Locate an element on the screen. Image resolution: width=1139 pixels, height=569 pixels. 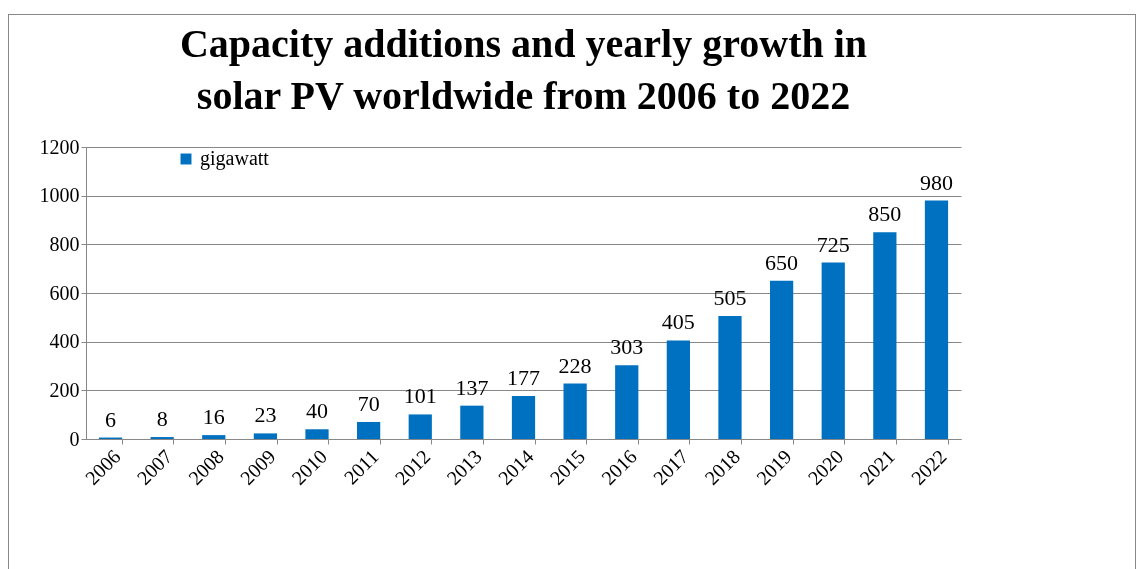
data-label: 16 is located at coordinates (213, 417).